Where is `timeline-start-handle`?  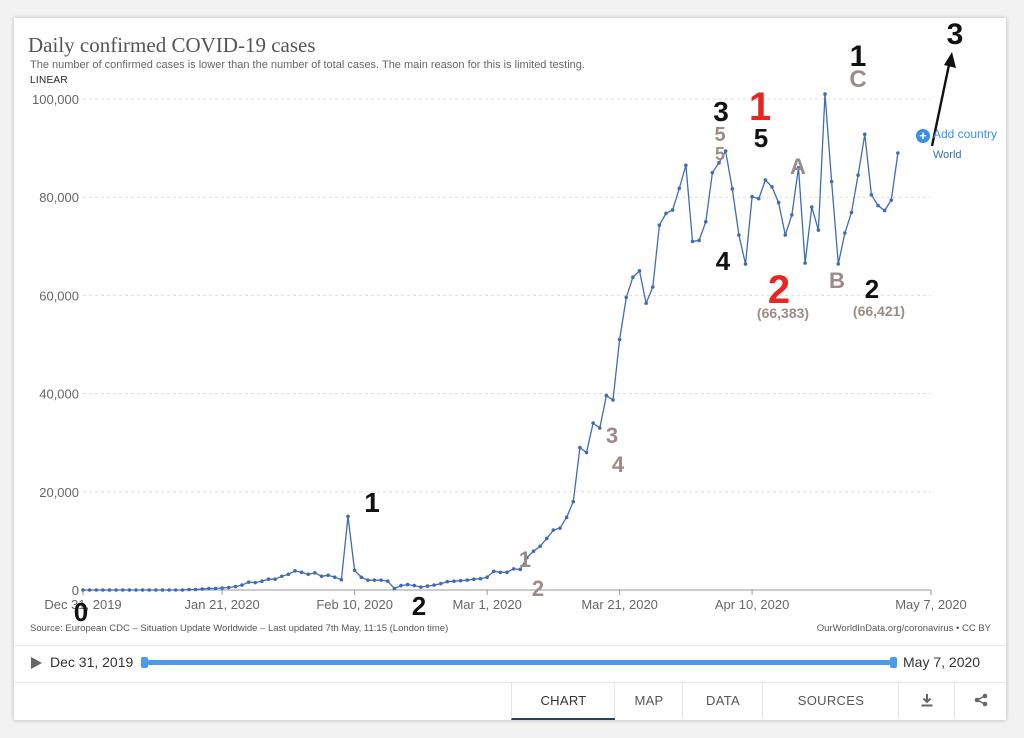
timeline-start-handle is located at coordinates (144, 662).